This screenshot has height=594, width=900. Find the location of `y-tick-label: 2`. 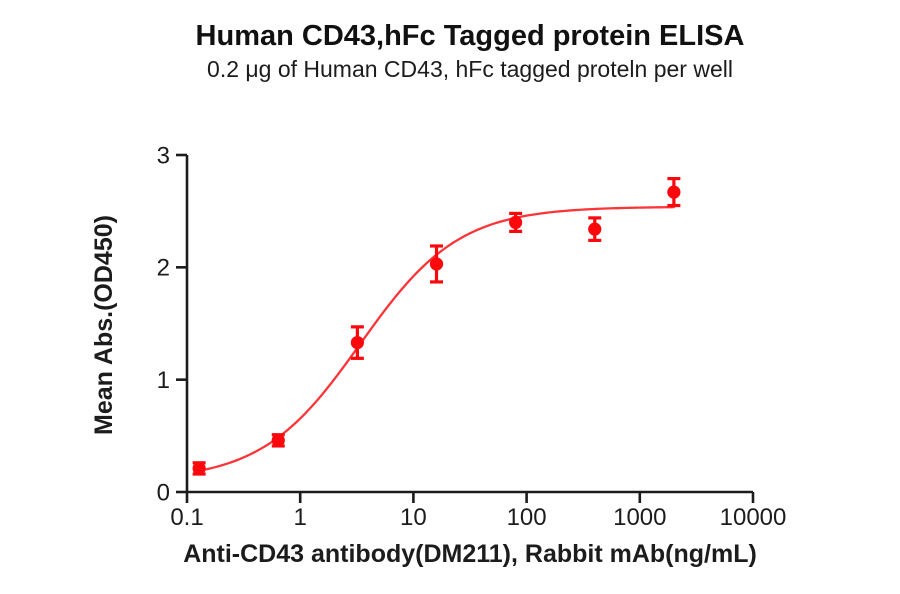

y-tick-label: 2 is located at coordinates (163, 268).